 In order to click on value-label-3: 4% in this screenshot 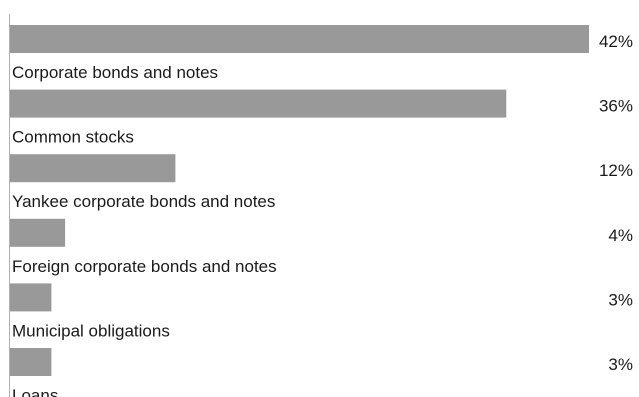, I will do `click(620, 235)`.